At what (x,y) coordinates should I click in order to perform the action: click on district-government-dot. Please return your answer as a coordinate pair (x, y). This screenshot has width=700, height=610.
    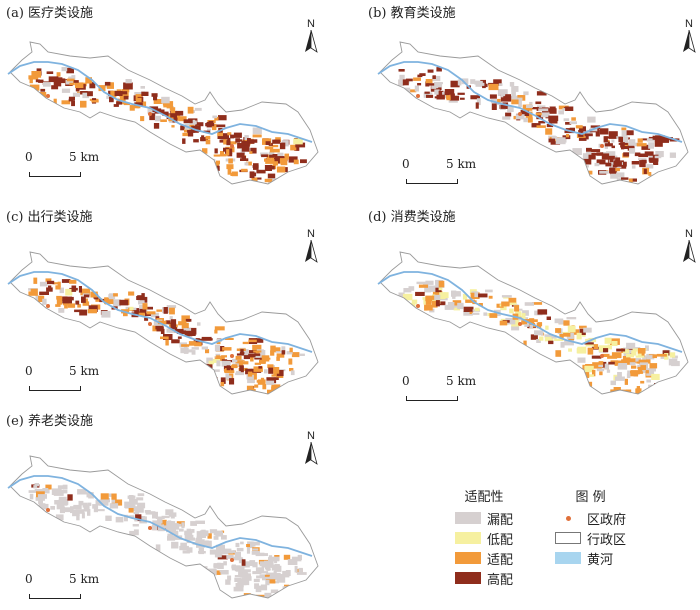
    Looking at the image, I should click on (418, 306).